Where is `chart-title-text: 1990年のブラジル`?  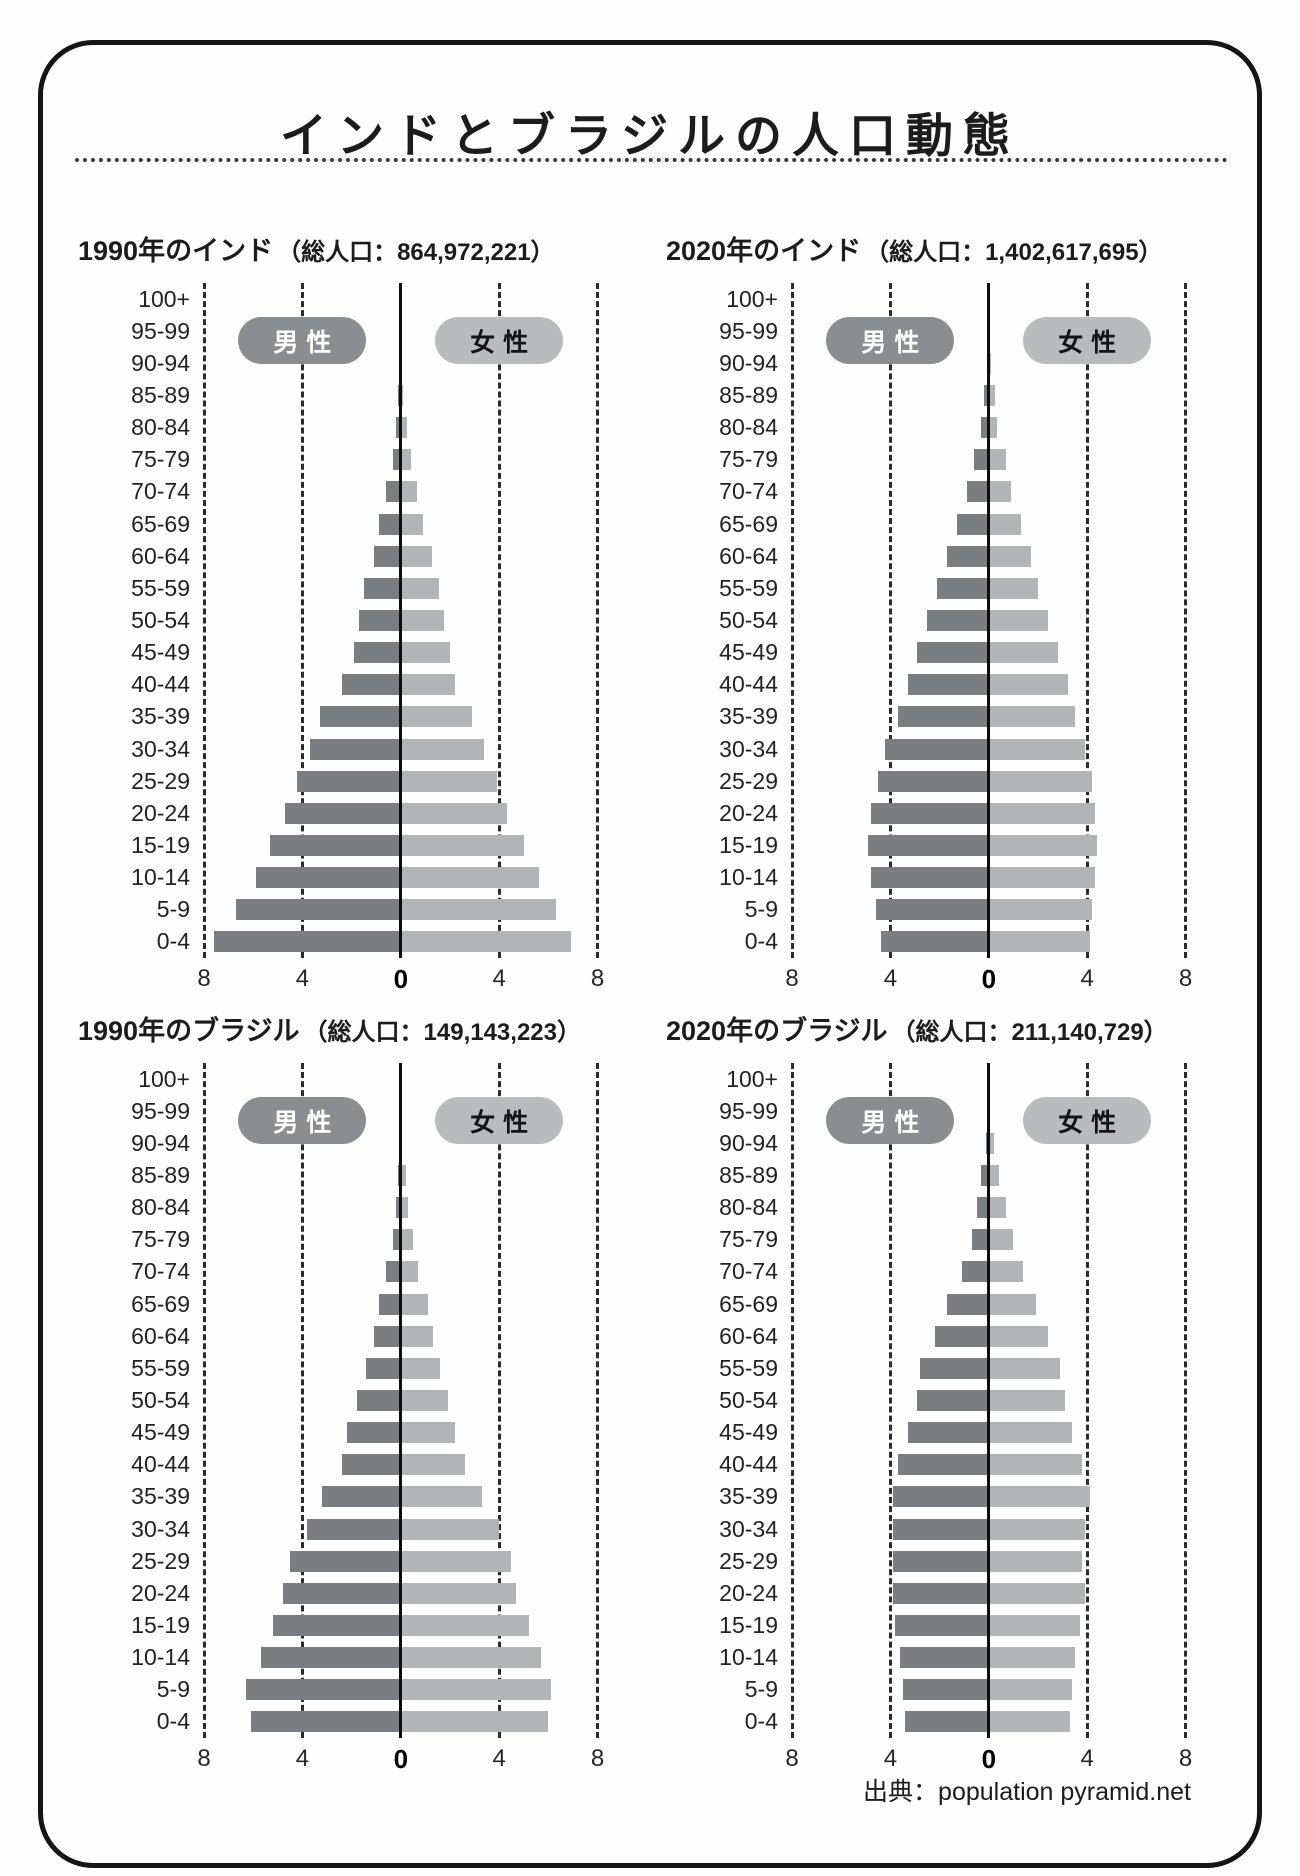
chart-title-text: 1990年のブラジル is located at coordinates (189, 1031).